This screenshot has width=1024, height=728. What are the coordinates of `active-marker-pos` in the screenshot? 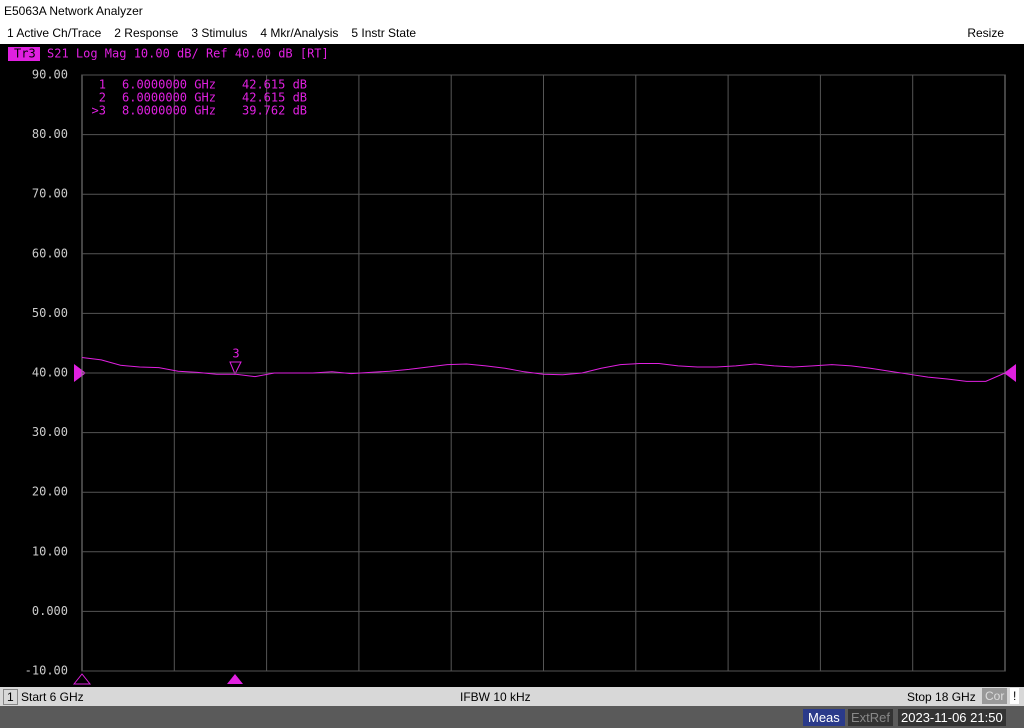 It's located at (235, 679).